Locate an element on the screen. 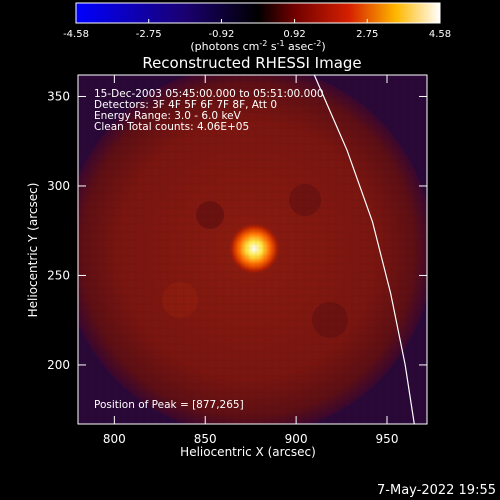  y-tick-label: 200 is located at coordinates (58, 365).